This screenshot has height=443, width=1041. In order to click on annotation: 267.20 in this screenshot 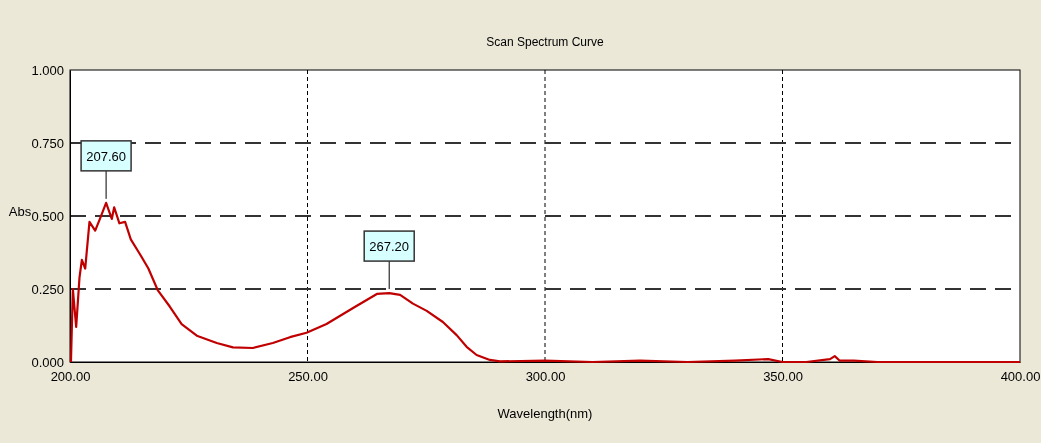, I will do `click(389, 247)`.